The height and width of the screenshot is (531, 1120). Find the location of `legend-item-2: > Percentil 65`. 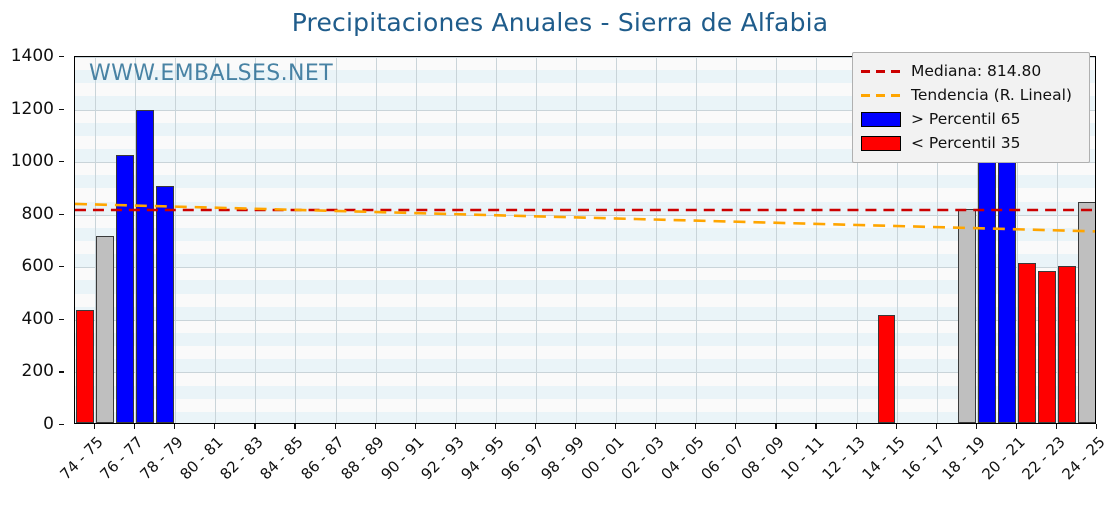

legend-item-2: > Percentil 65 is located at coordinates (971, 119).